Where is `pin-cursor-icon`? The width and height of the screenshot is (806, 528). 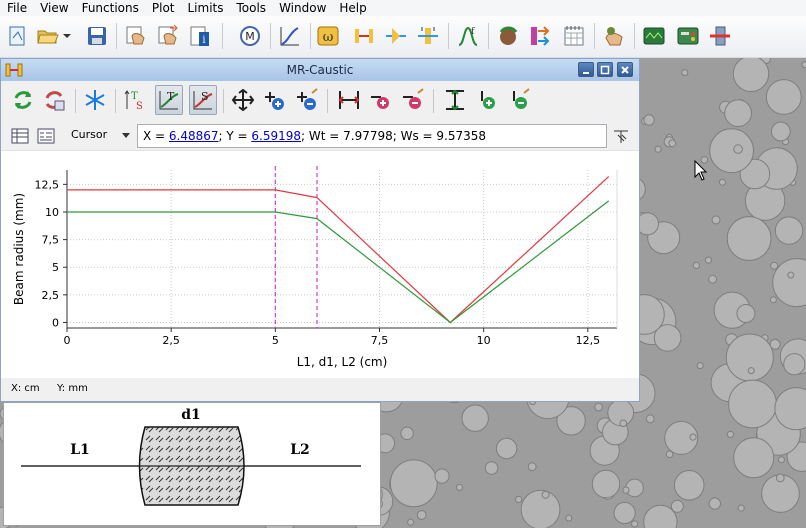 pin-cursor-icon is located at coordinates (621, 136).